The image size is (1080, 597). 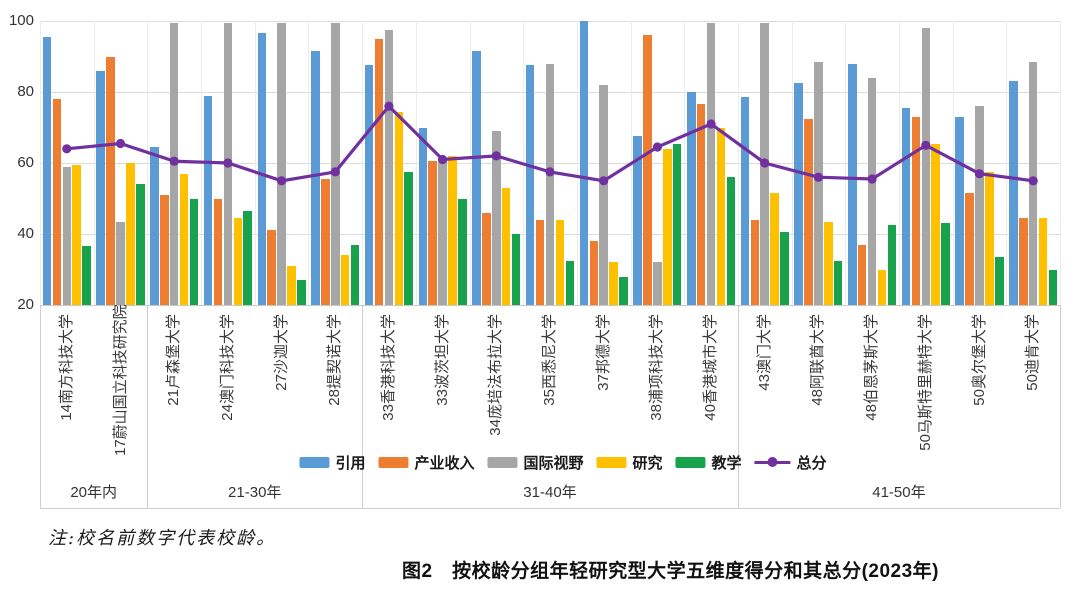 What do you see at coordinates (496, 375) in the screenshot?
I see `x-category-label: 34庞培法布拉大学` at bounding box center [496, 375].